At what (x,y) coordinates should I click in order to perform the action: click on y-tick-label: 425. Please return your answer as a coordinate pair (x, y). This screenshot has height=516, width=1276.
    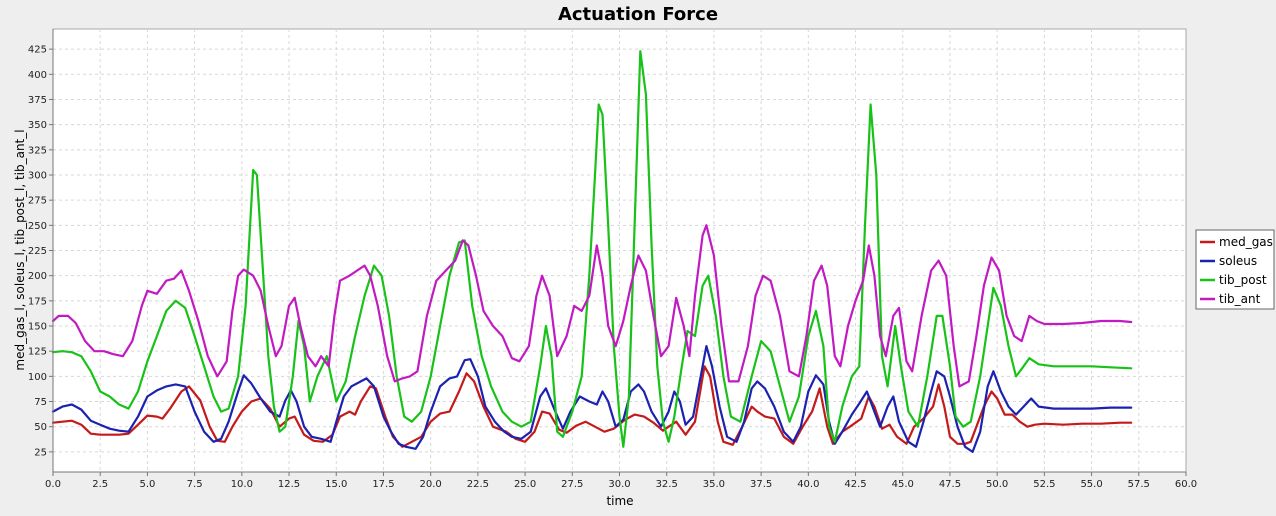
    Looking at the image, I should click on (37, 50).